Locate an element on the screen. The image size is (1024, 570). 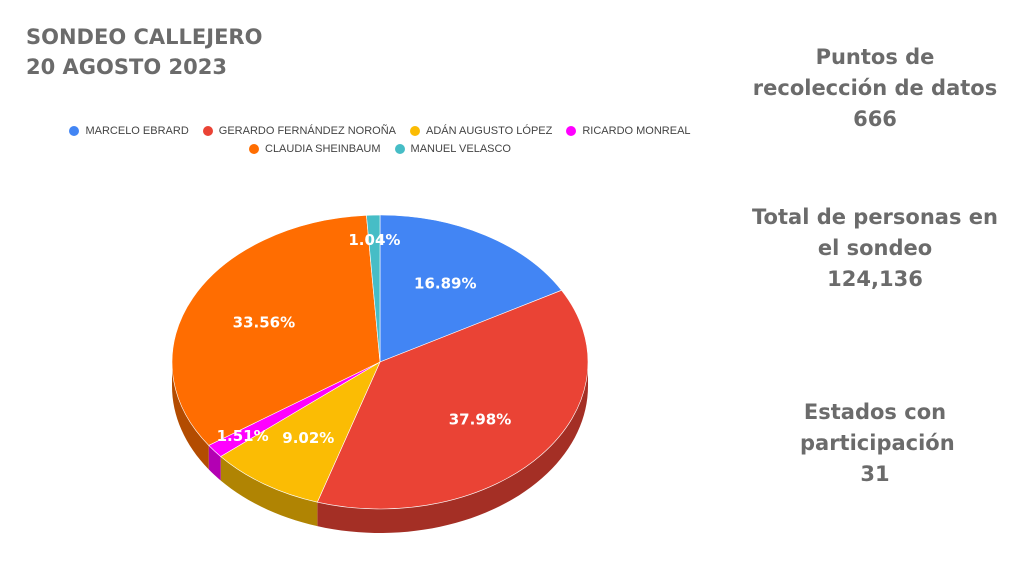
stat-label: Puntos de recolección de datos is located at coordinates (875, 72).